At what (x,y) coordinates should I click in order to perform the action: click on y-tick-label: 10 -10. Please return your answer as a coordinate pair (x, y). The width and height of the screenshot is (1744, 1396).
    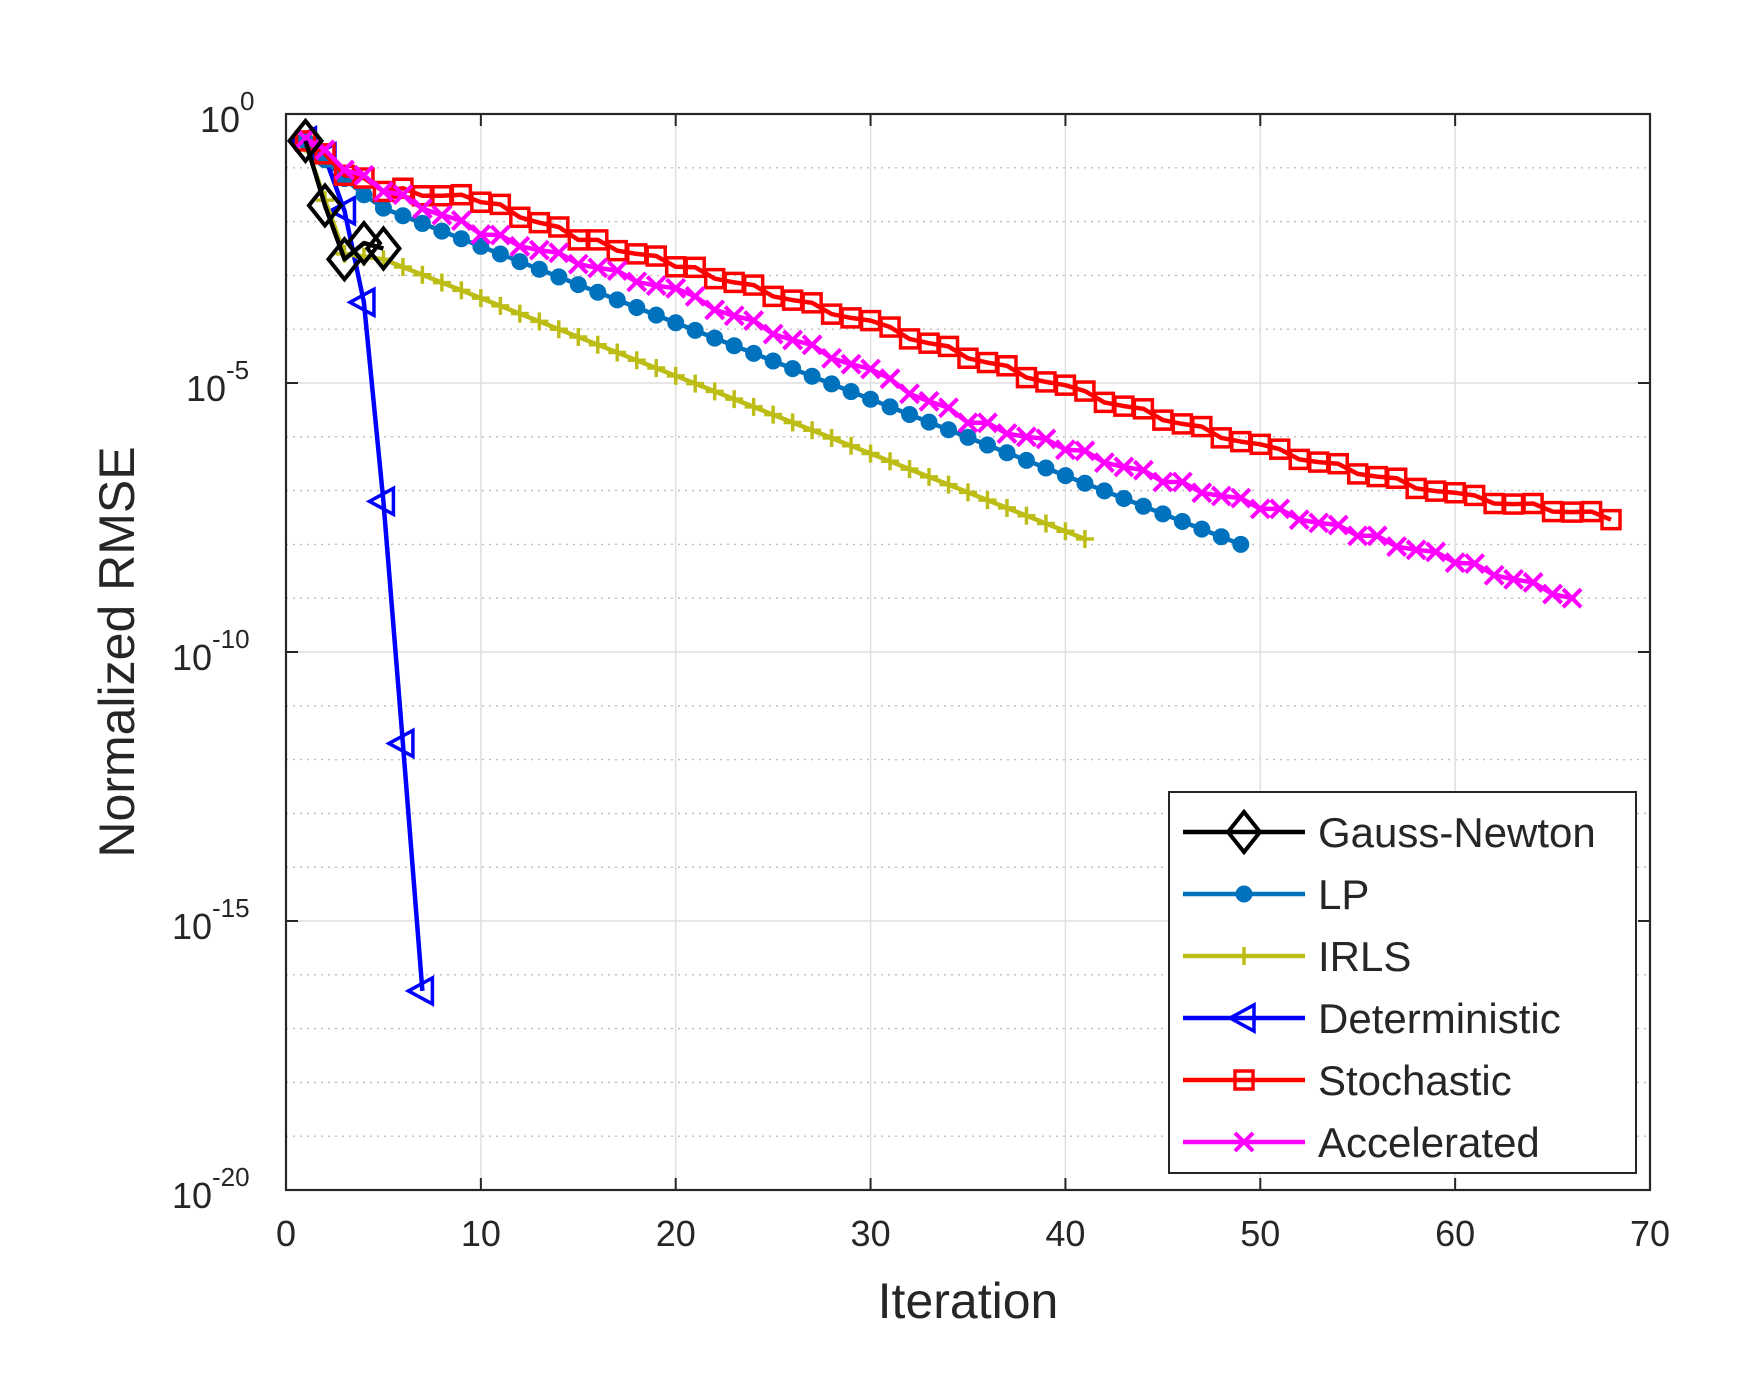
    Looking at the image, I should click on (211, 651).